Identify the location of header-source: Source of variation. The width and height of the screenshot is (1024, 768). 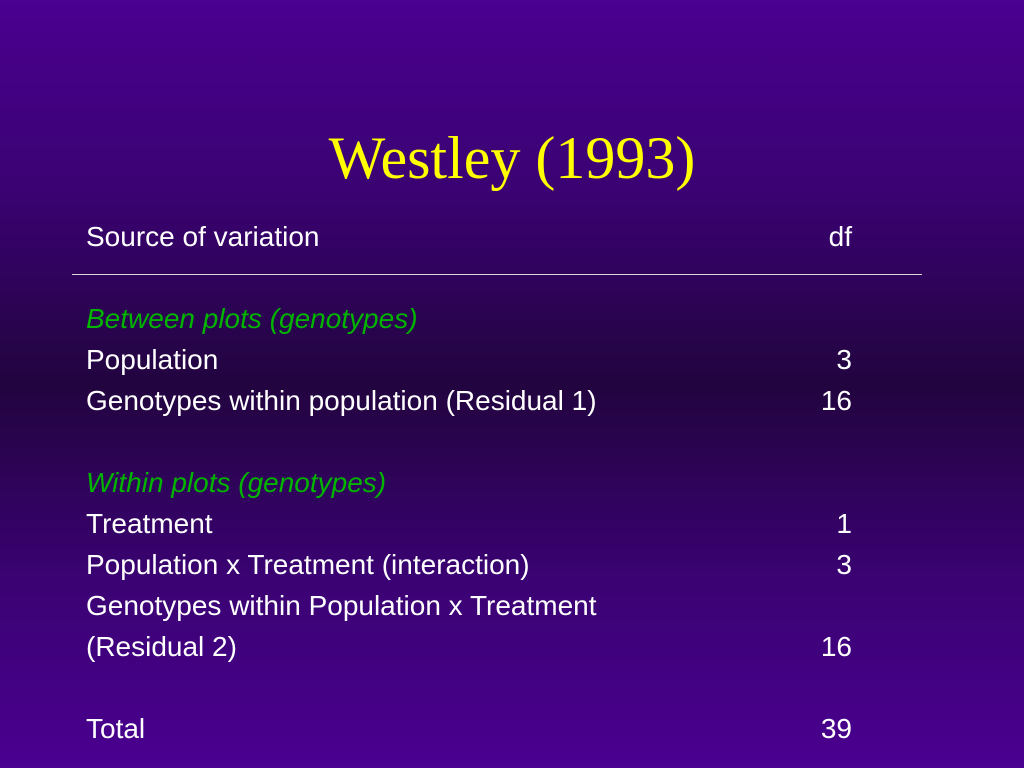
(203, 236).